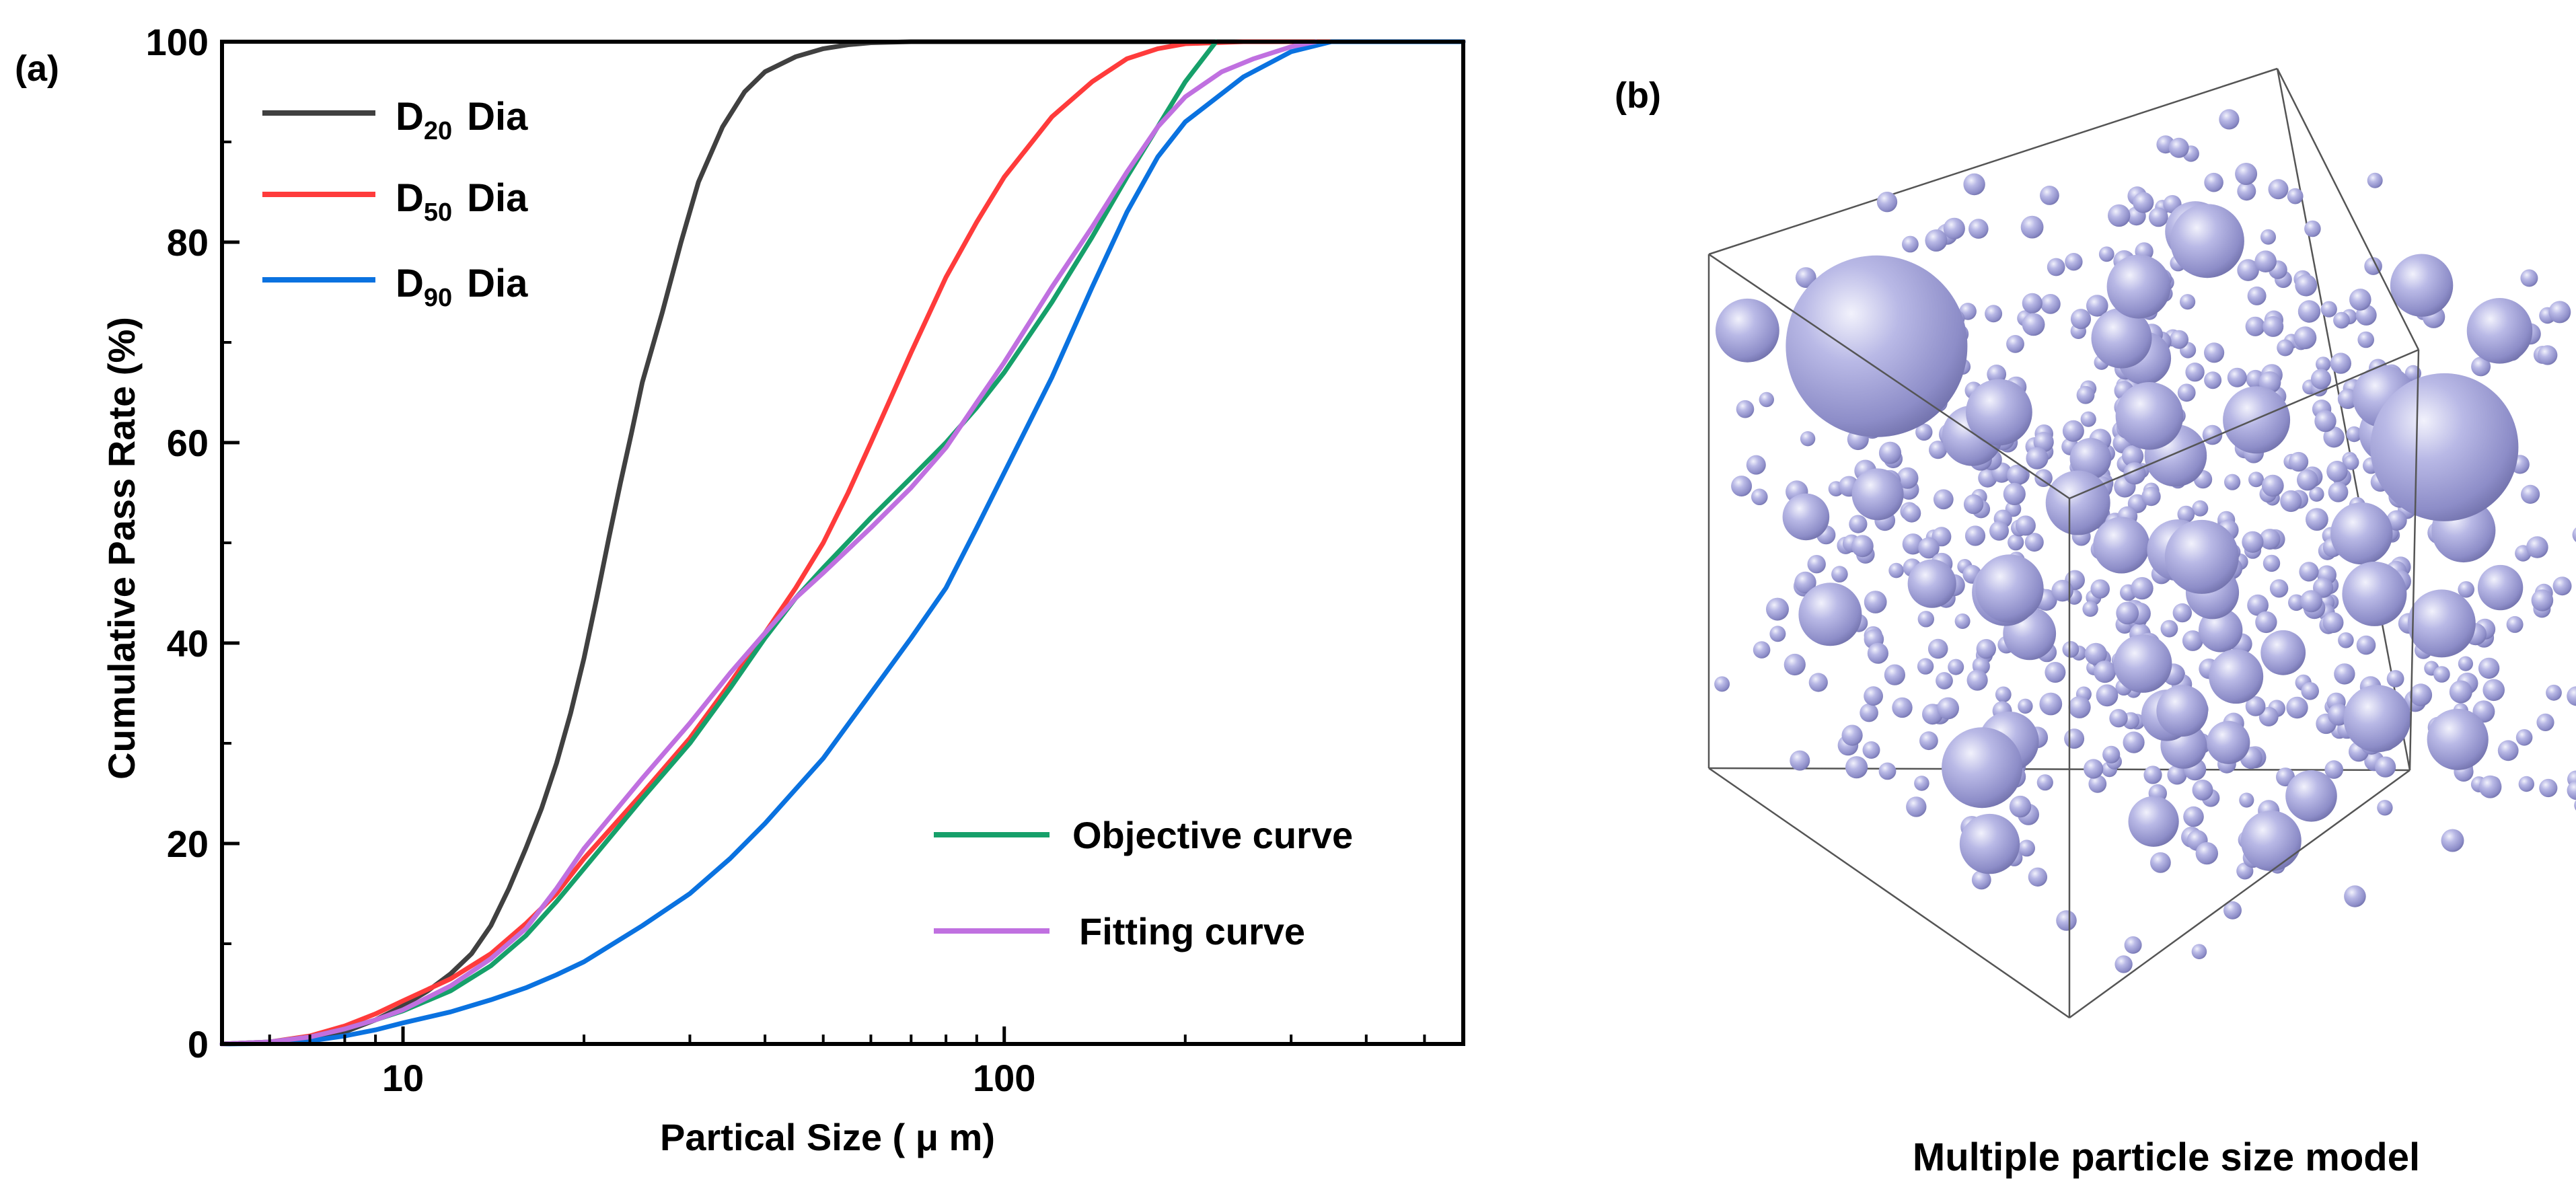 Image resolution: width=2576 pixels, height=1198 pixels. I want to click on legend-item-objective: Objective curve, so click(1143, 835).